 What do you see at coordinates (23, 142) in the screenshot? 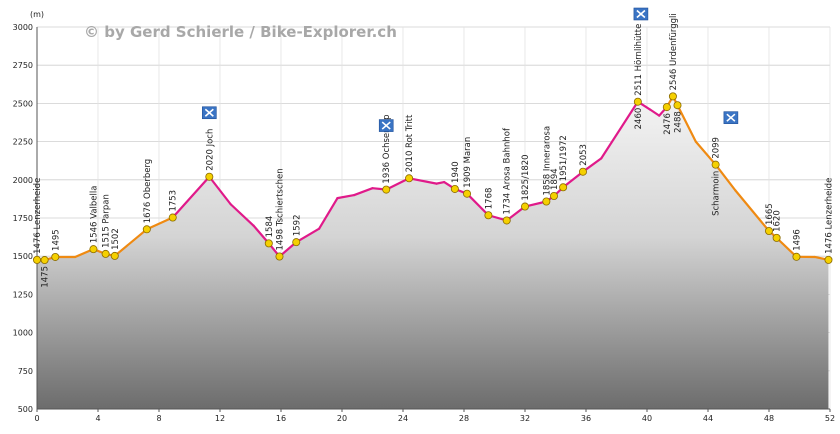
I see `y-tick-label: 2250` at bounding box center [23, 142].